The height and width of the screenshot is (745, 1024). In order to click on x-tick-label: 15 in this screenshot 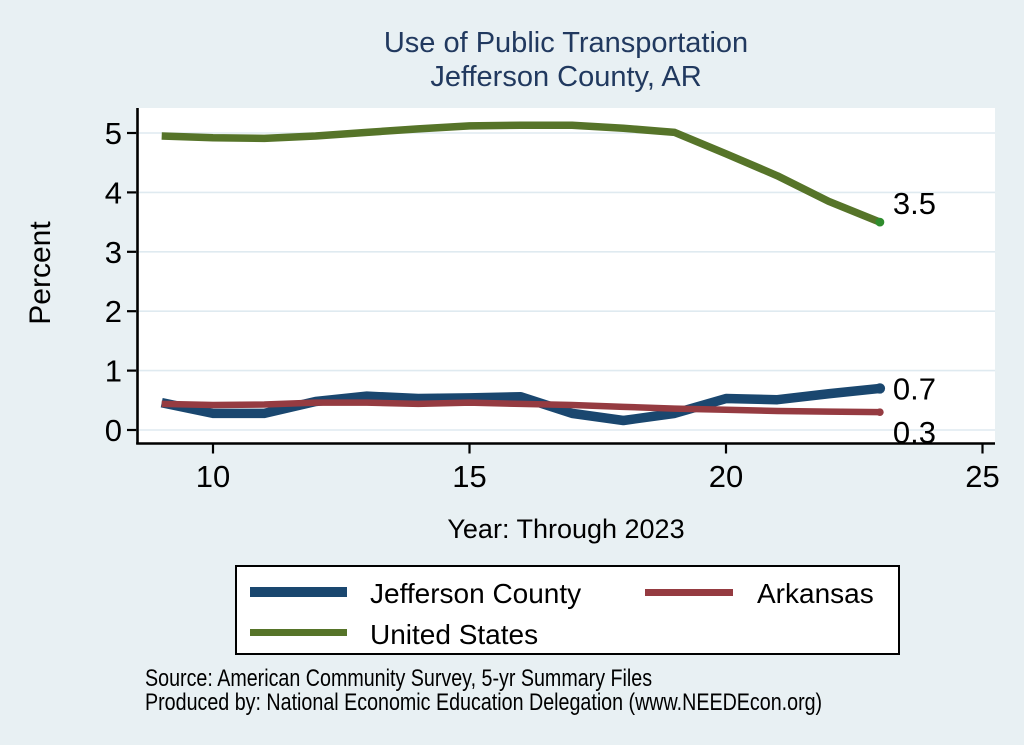, I will do `click(469, 476)`.